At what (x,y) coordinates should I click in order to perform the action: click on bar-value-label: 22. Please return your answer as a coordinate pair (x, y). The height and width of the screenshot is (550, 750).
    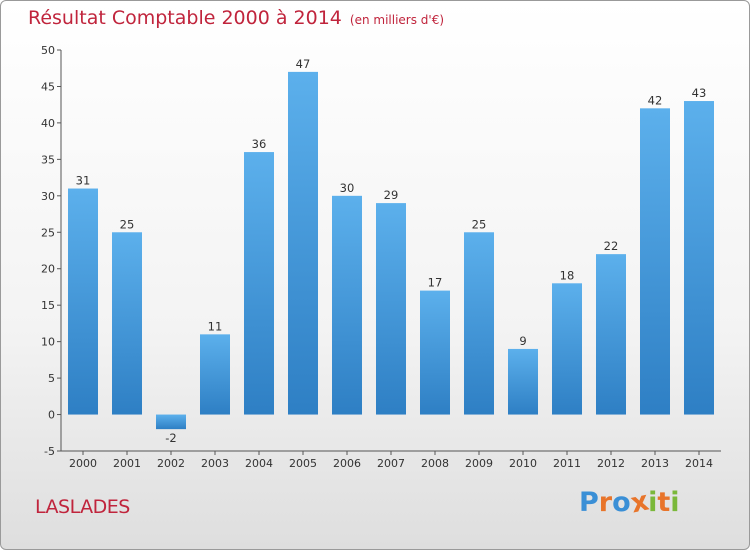
    Looking at the image, I should click on (611, 246).